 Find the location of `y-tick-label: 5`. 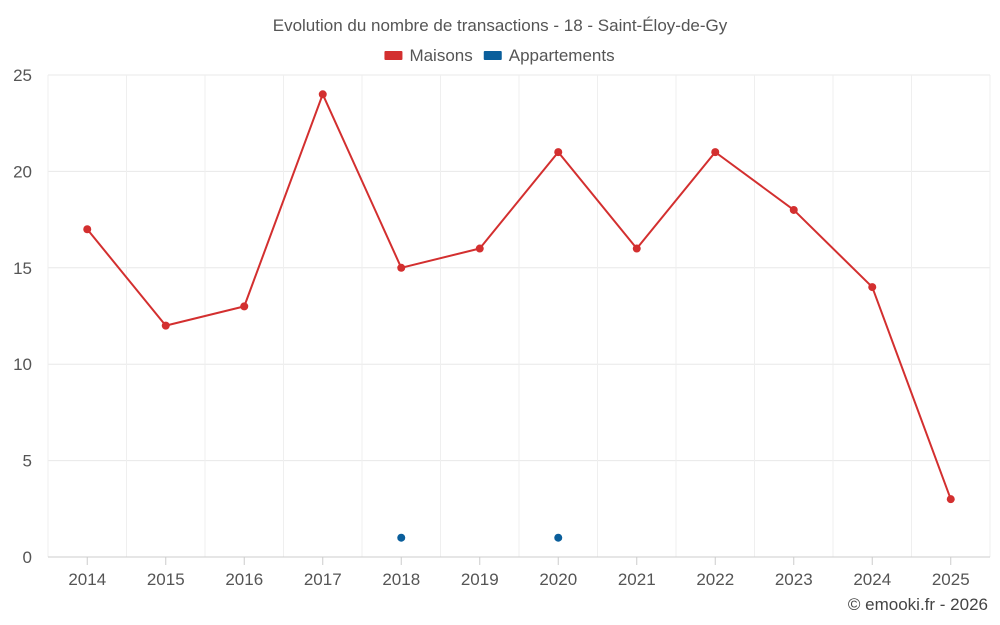

y-tick-label: 5 is located at coordinates (27, 461).